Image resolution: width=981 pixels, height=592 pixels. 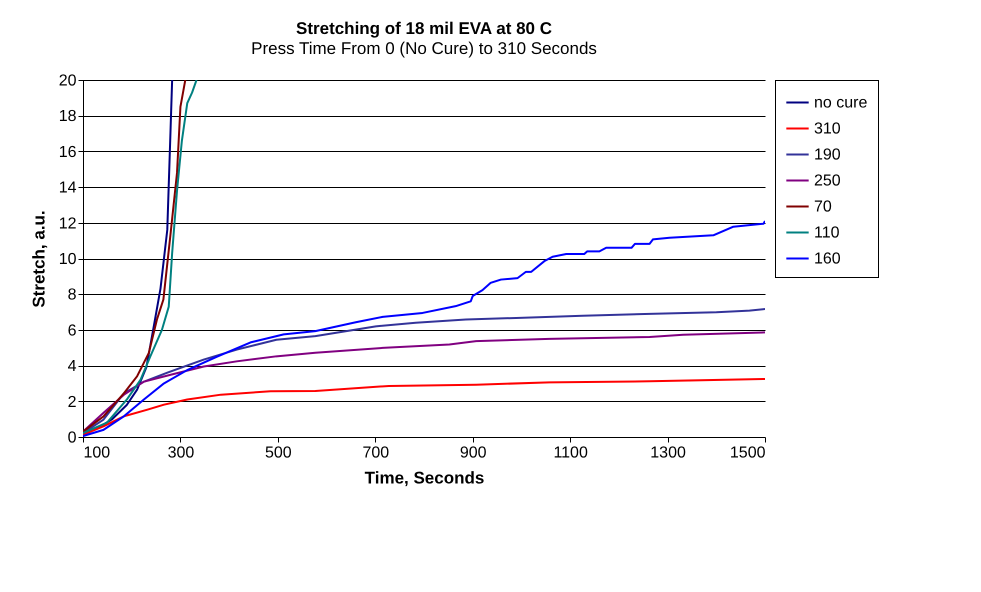 What do you see at coordinates (67, 152) in the screenshot?
I see `y-tick-label: 16` at bounding box center [67, 152].